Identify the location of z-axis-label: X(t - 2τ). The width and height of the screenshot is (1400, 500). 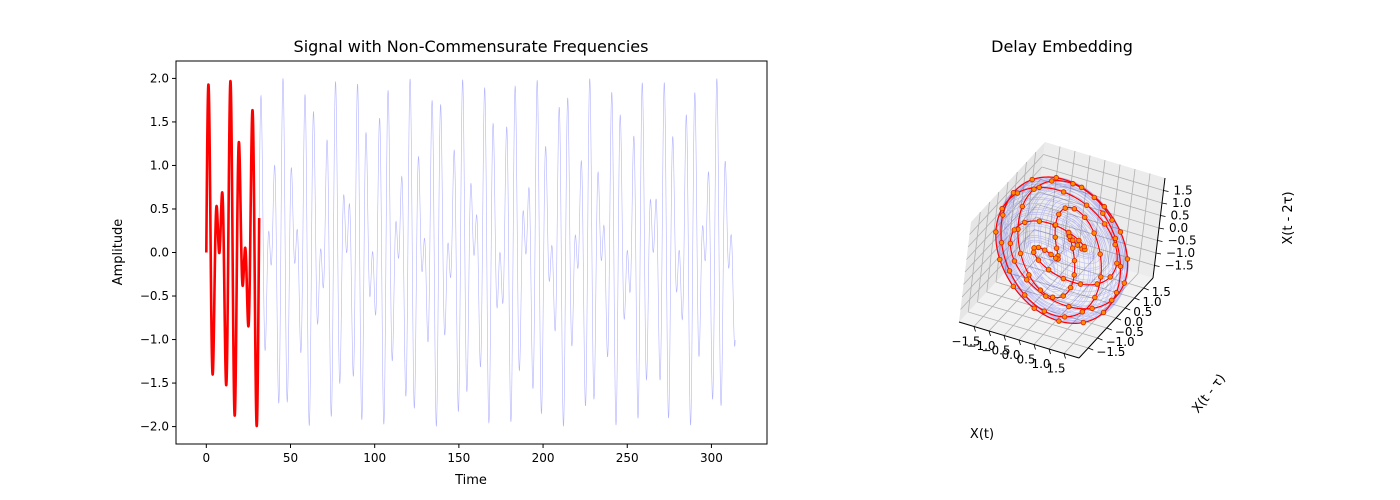
(1288, 217).